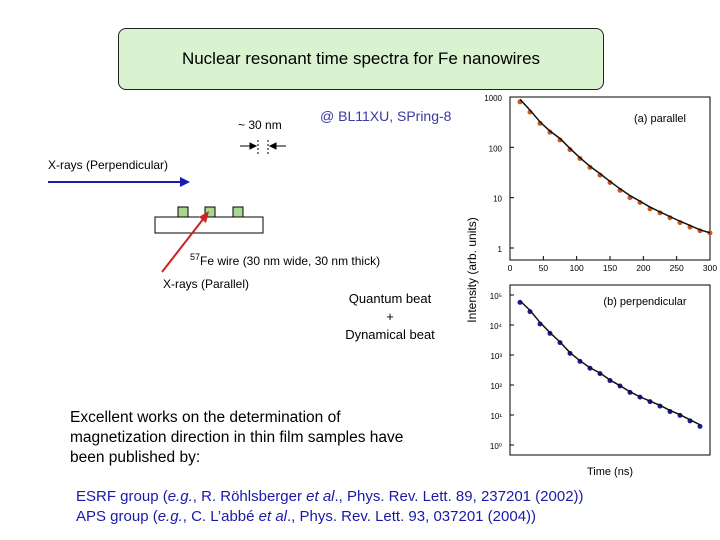 This screenshot has width=720, height=540. Describe the element at coordinates (577, 268) in the screenshot. I see `chart-a-xtick-label: 100` at that location.